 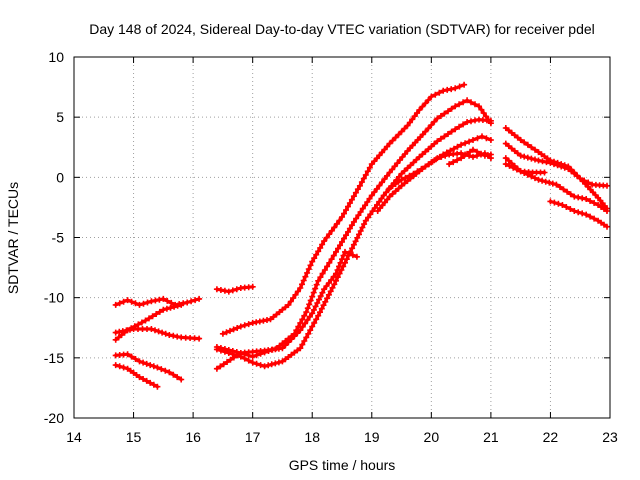 What do you see at coordinates (432, 437) in the screenshot?
I see `x-tick-label: 20` at bounding box center [432, 437].